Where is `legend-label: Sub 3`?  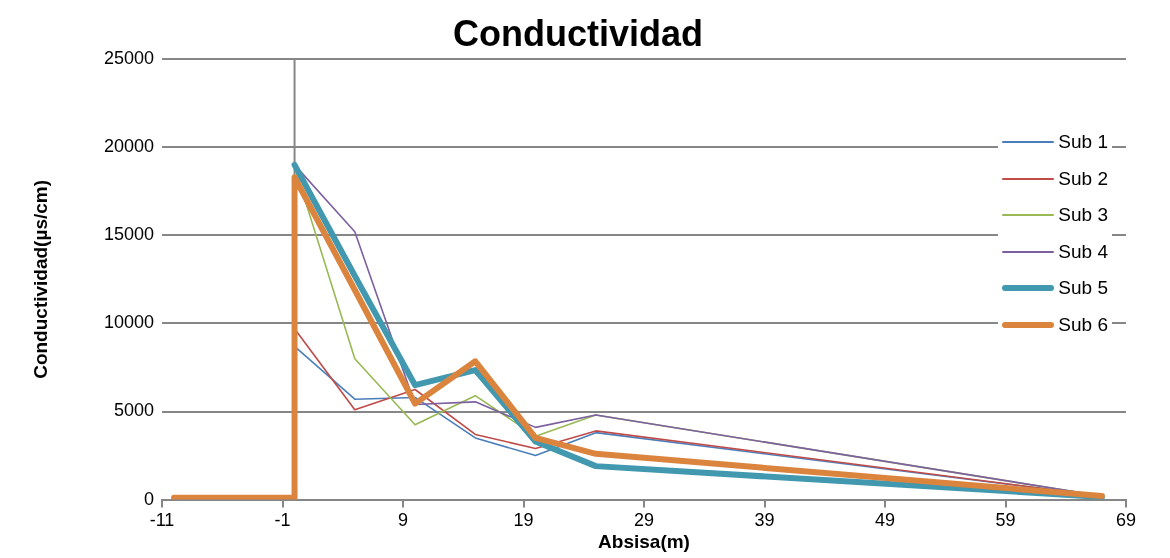
legend-label: Sub 3 is located at coordinates (1083, 215).